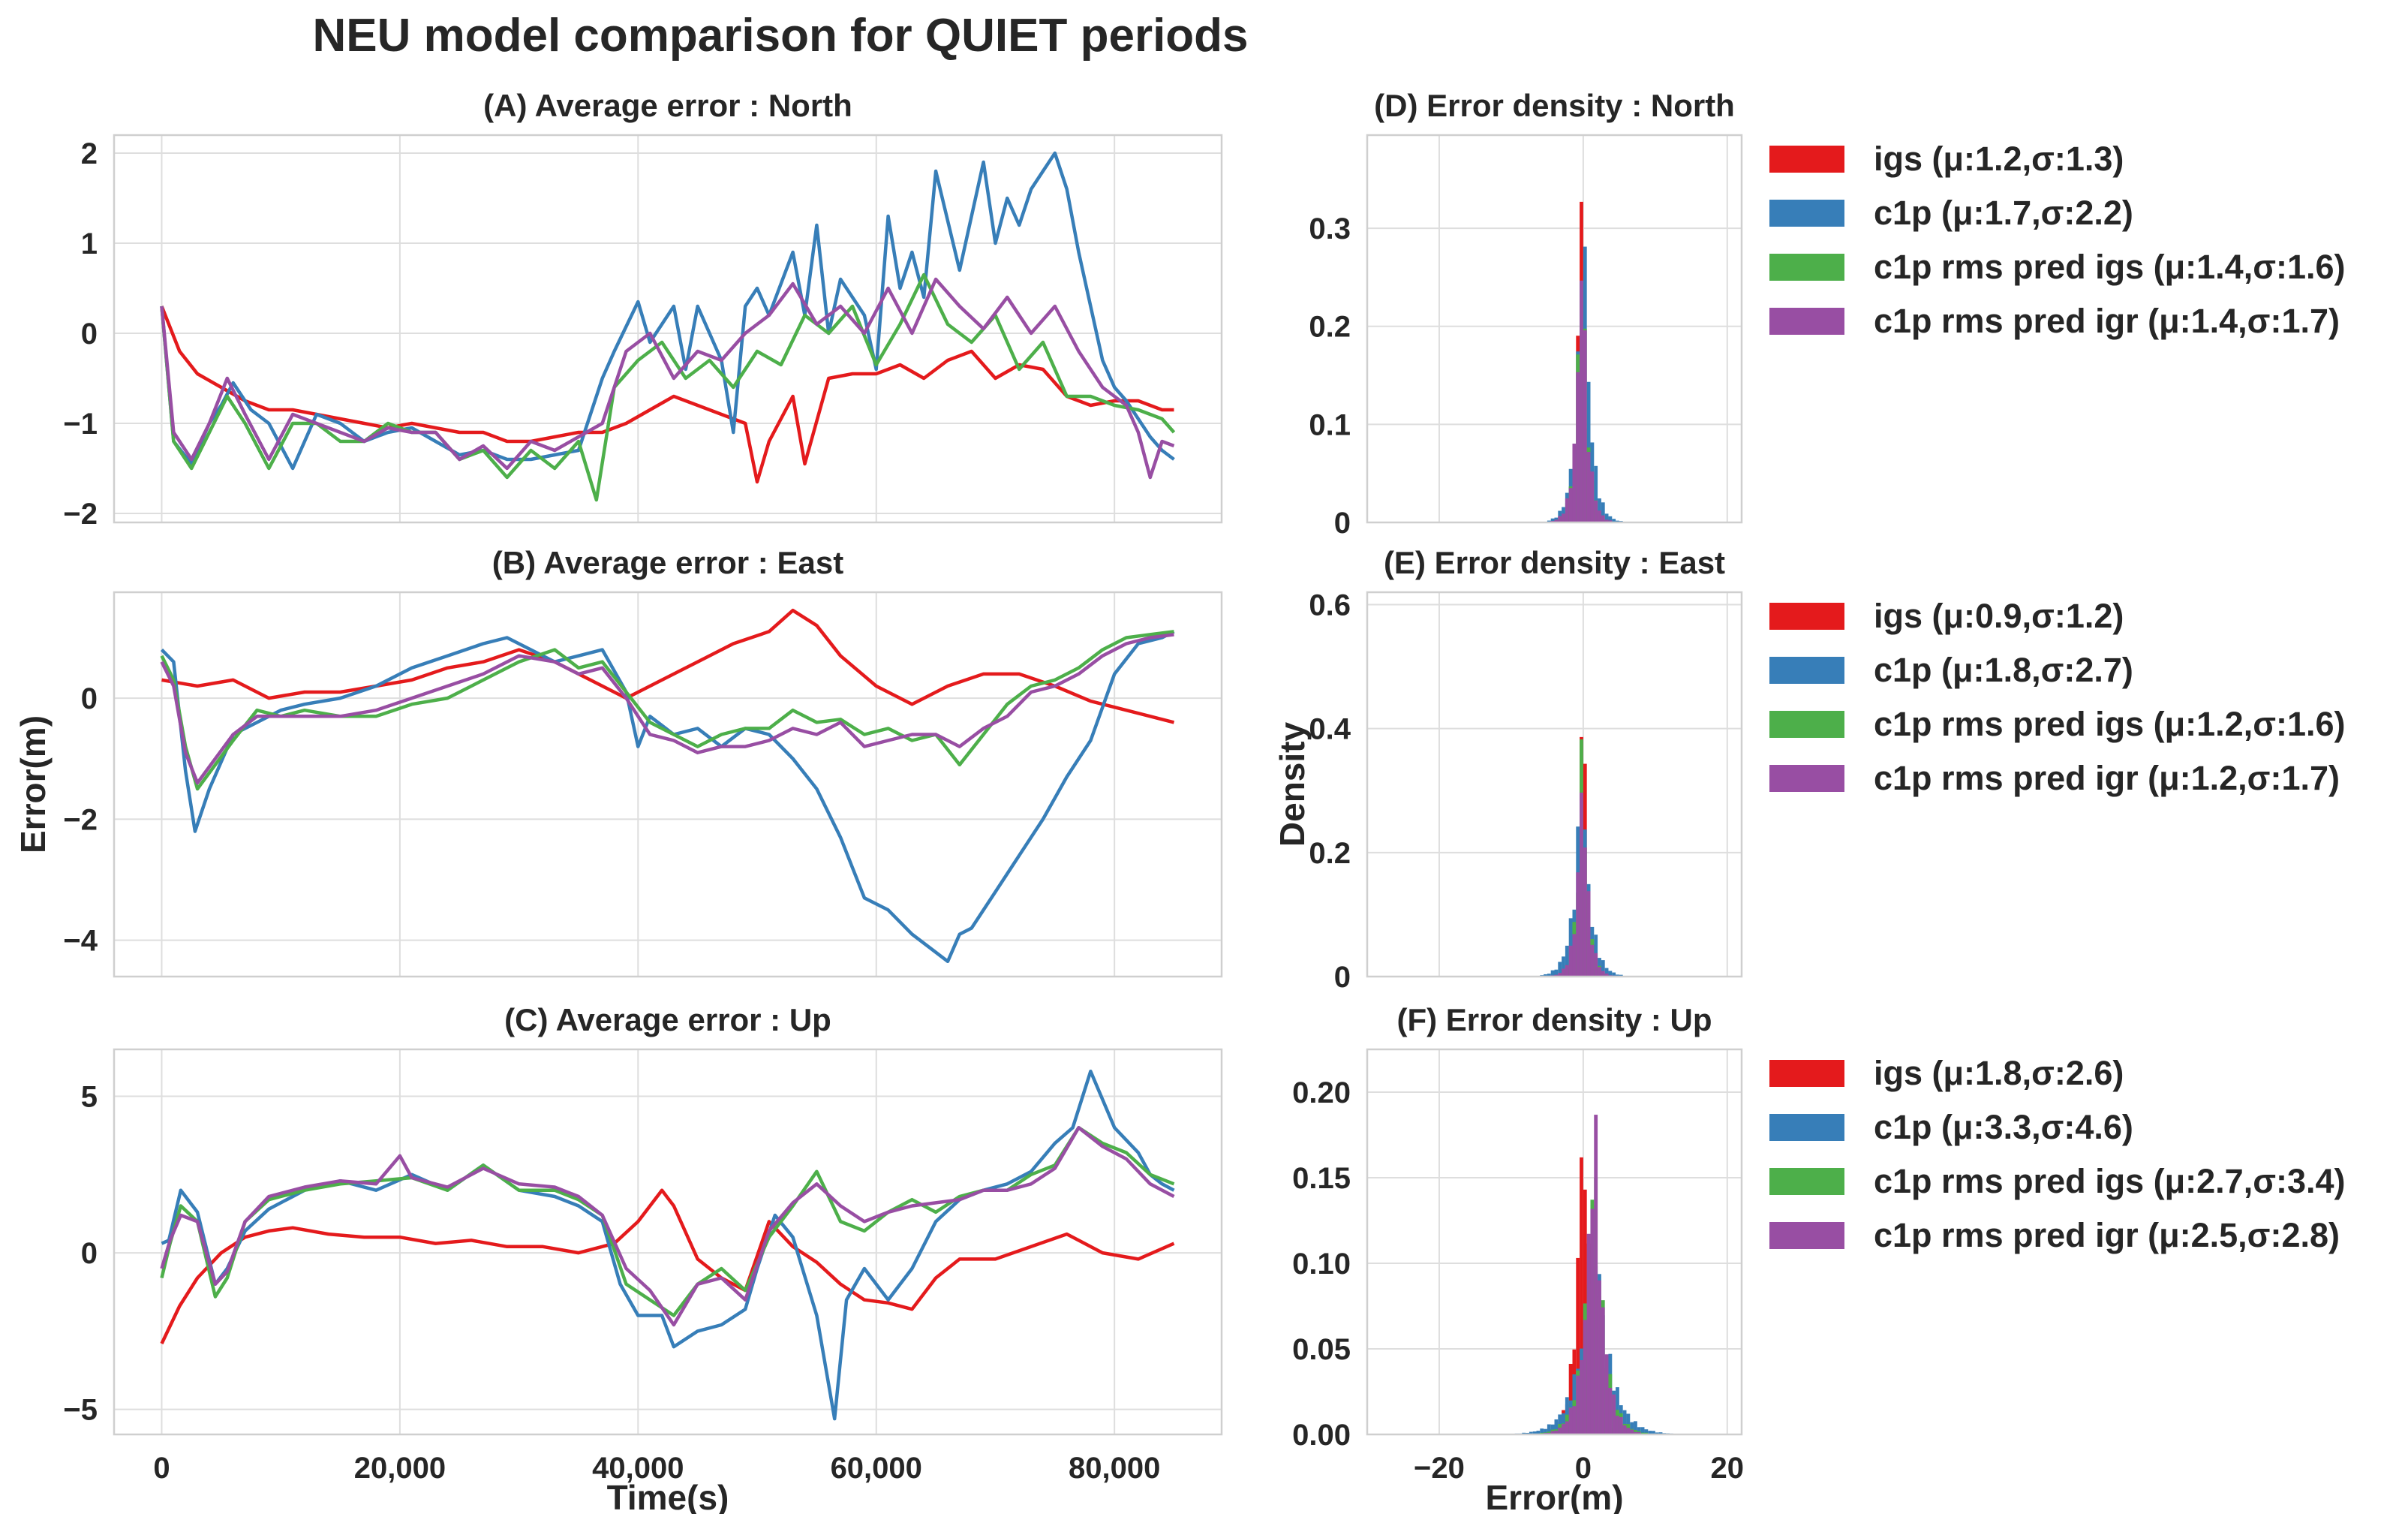  Describe the element at coordinates (1999, 1073) in the screenshot. I see `legend-label-igs: igs (μ:1.8,σ:2.6)` at that location.